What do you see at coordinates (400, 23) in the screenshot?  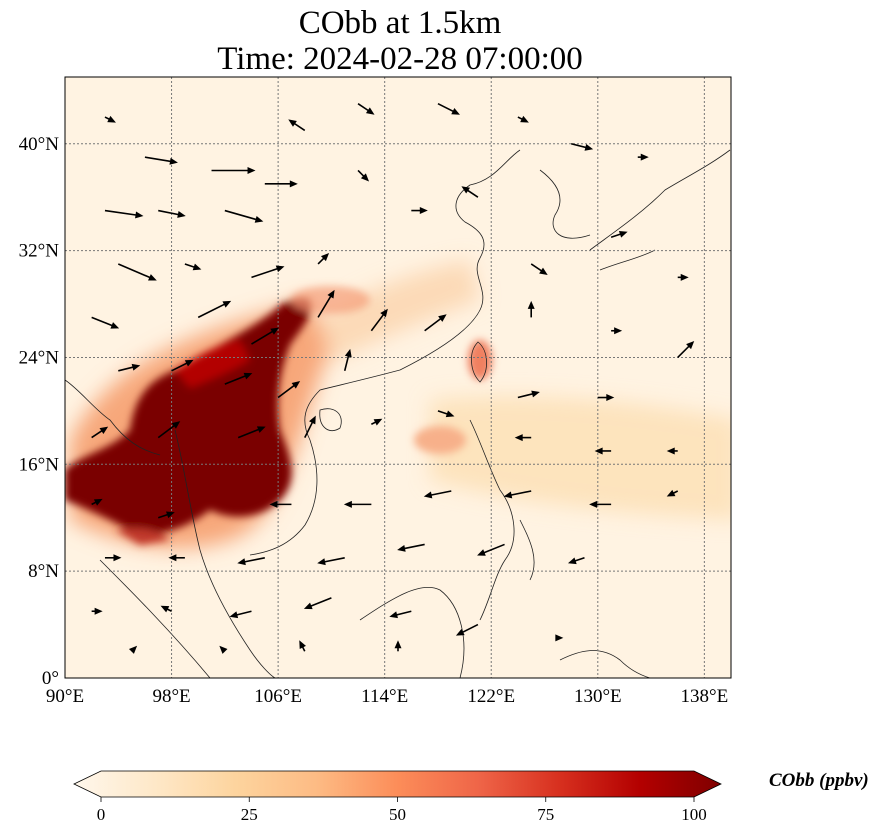 I see `map-title: CObb at 1.5km` at bounding box center [400, 23].